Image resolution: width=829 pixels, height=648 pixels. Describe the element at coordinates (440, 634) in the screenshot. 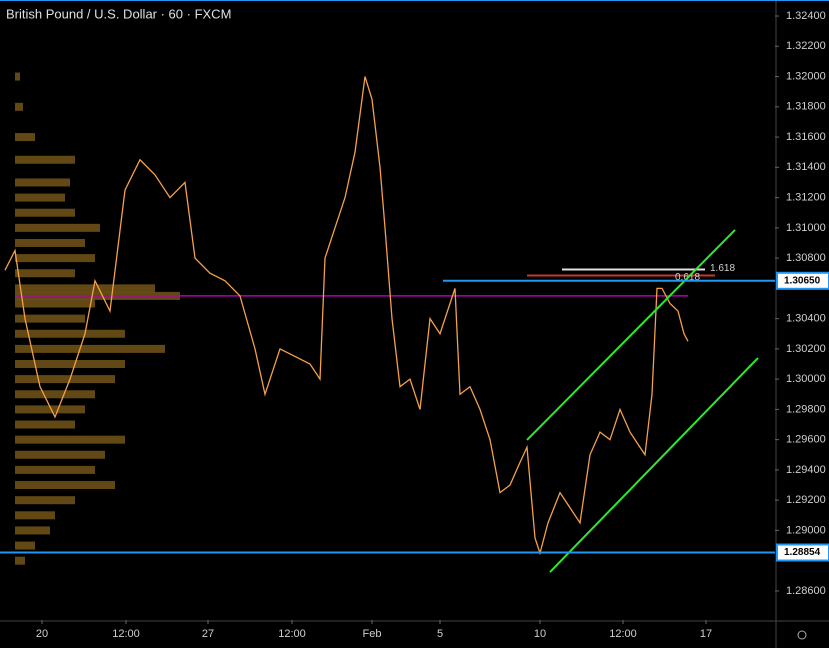

I see `x-tick-label: 5` at that location.